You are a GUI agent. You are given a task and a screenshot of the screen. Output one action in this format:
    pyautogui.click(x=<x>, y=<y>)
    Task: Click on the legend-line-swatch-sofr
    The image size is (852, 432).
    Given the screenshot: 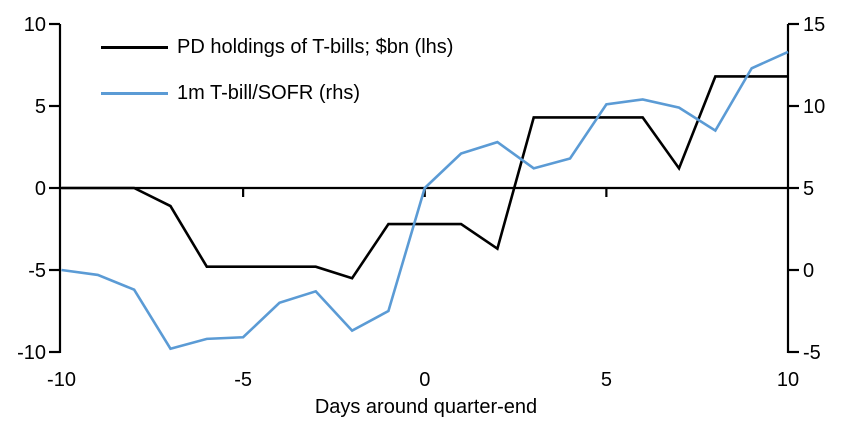 What is the action you would take?
    pyautogui.click(x=134, y=93)
    